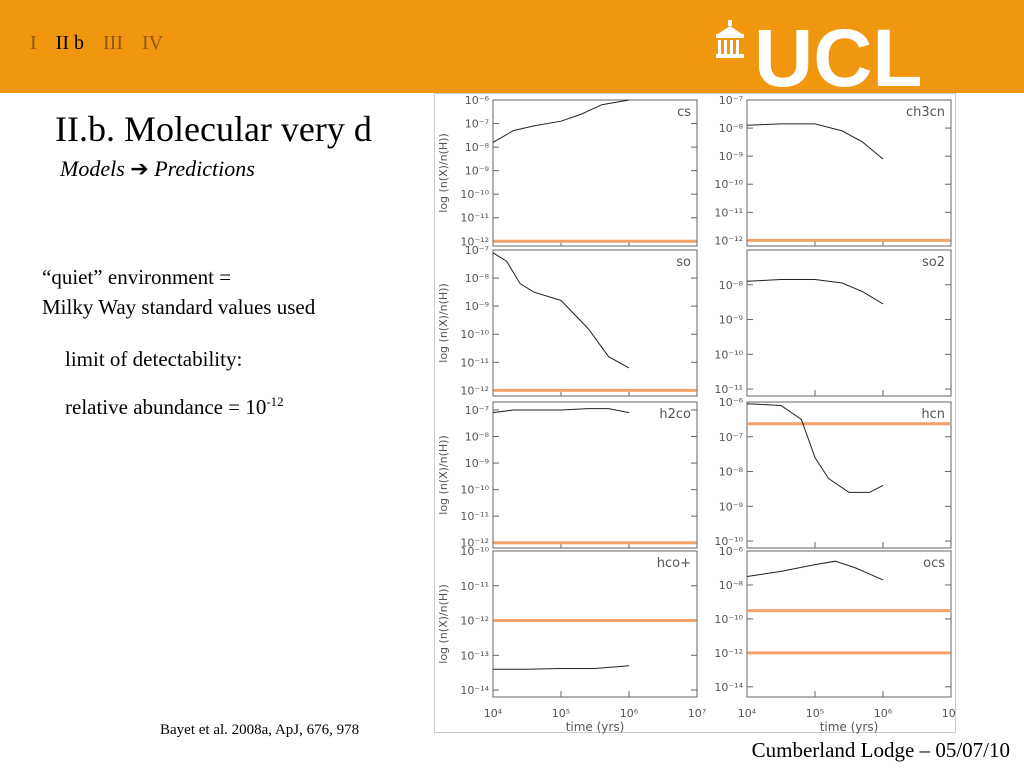  Describe the element at coordinates (674, 563) in the screenshot. I see `panel-label-hco+: hco+` at that location.